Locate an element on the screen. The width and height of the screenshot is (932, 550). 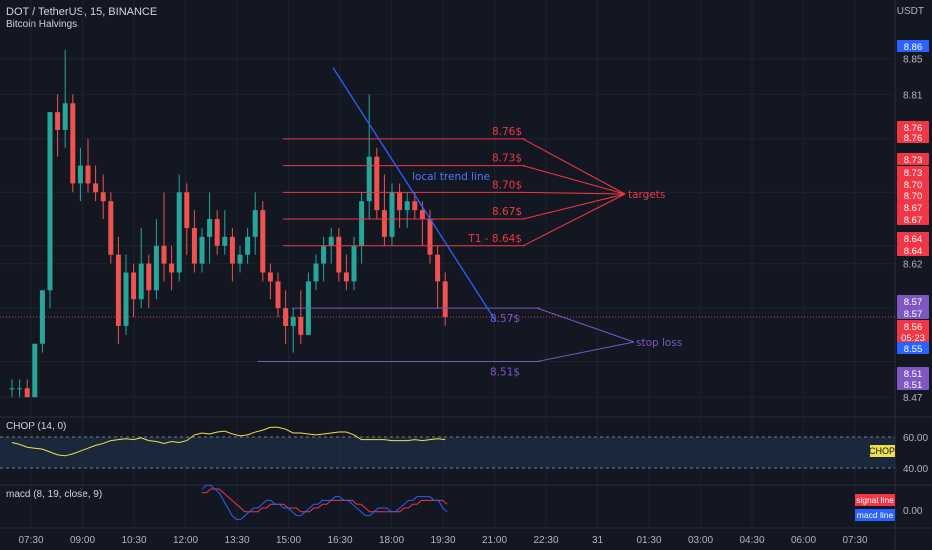
price-badge-label: 8.76 is located at coordinates (913, 128).